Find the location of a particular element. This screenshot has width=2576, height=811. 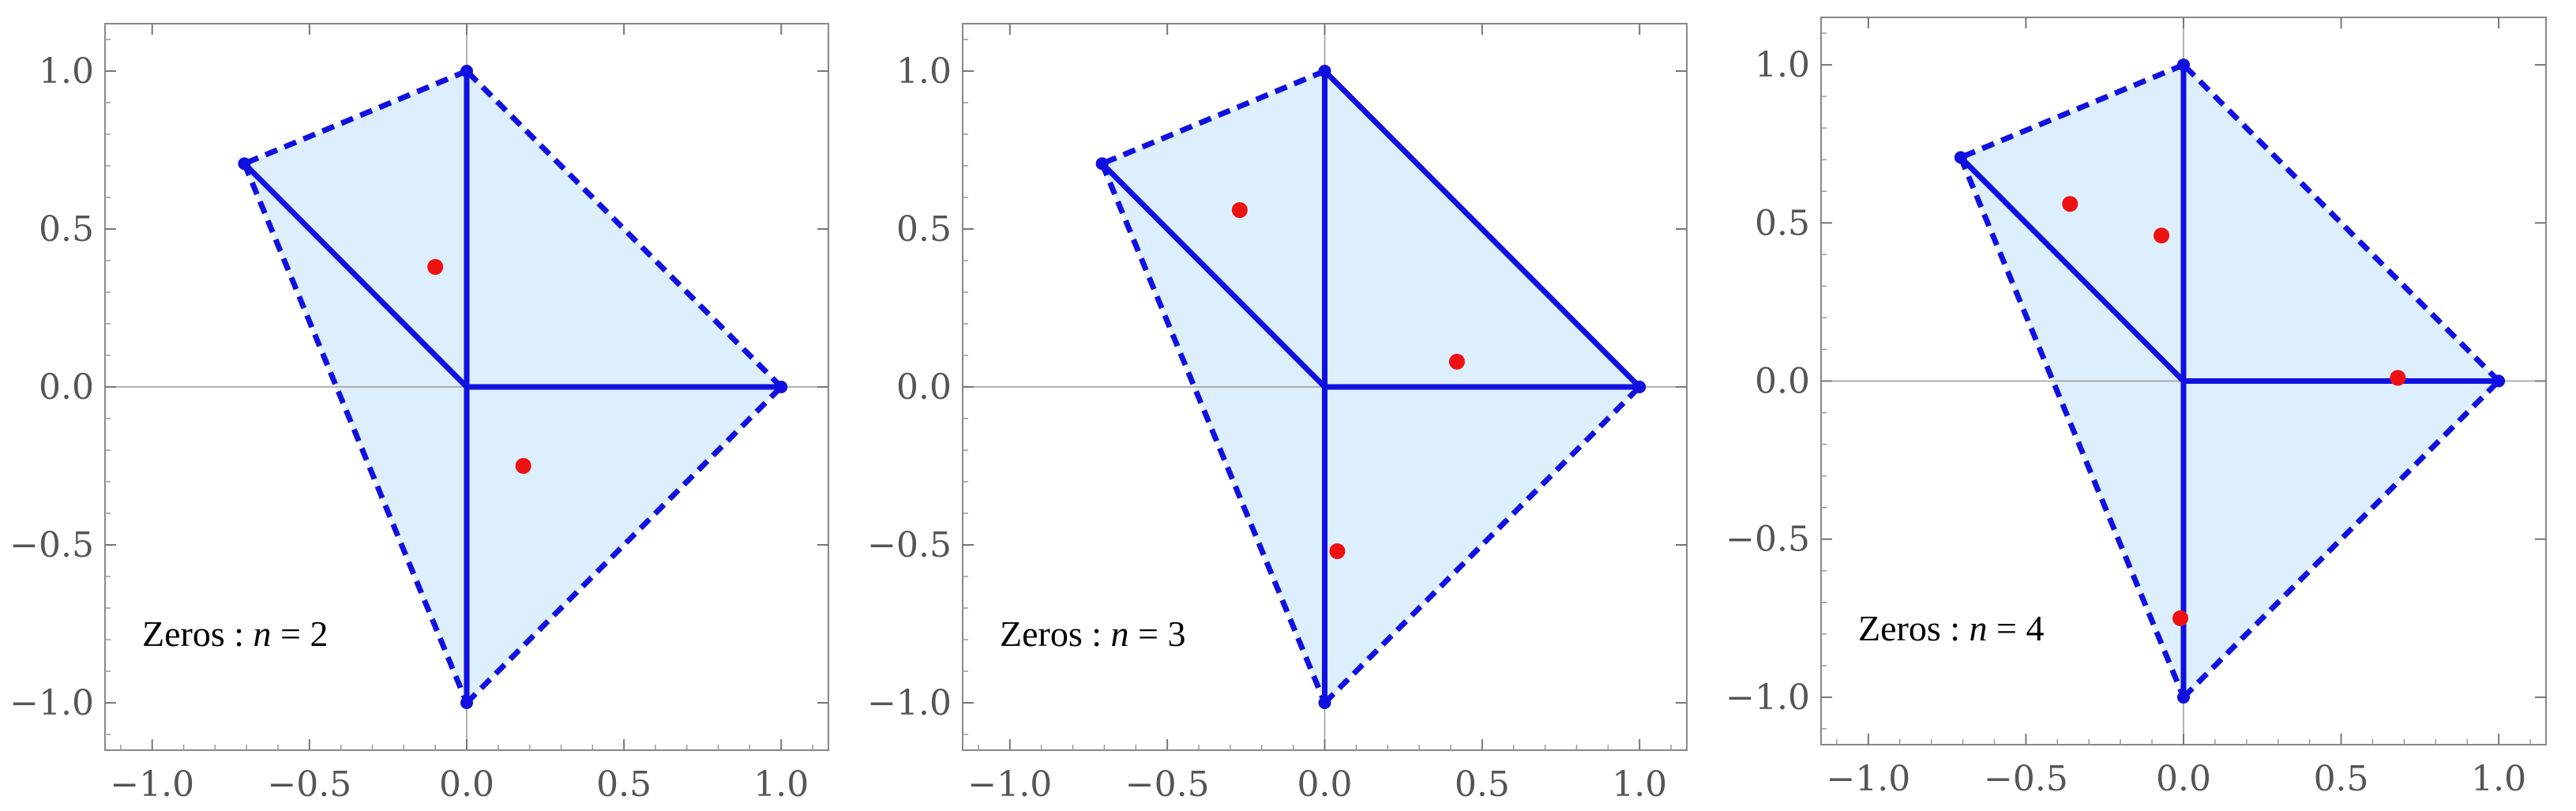

zeros-annotation: Zeros : n = 3 is located at coordinates (1092, 634).